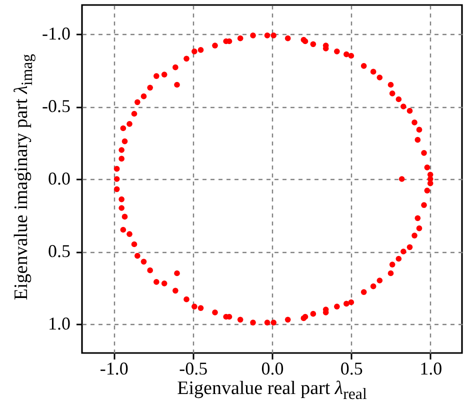  What do you see at coordinates (272, 391) in the screenshot?
I see `x-axis-title: Eigenvalue real part λ$_{real}$` at bounding box center [272, 391].